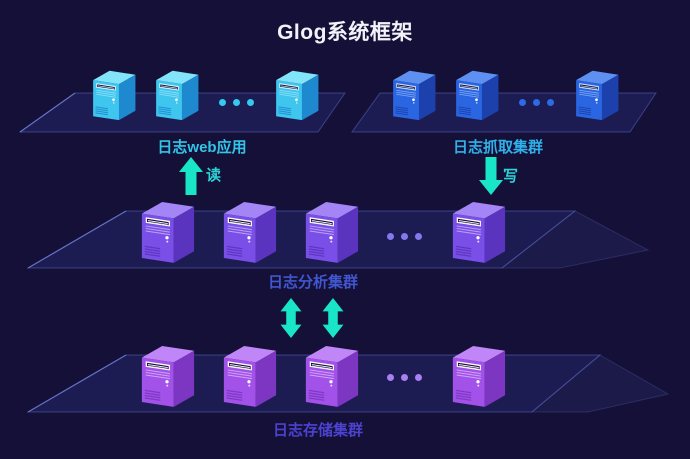  I want to click on cluster-log-analysis, so click(322, 230).